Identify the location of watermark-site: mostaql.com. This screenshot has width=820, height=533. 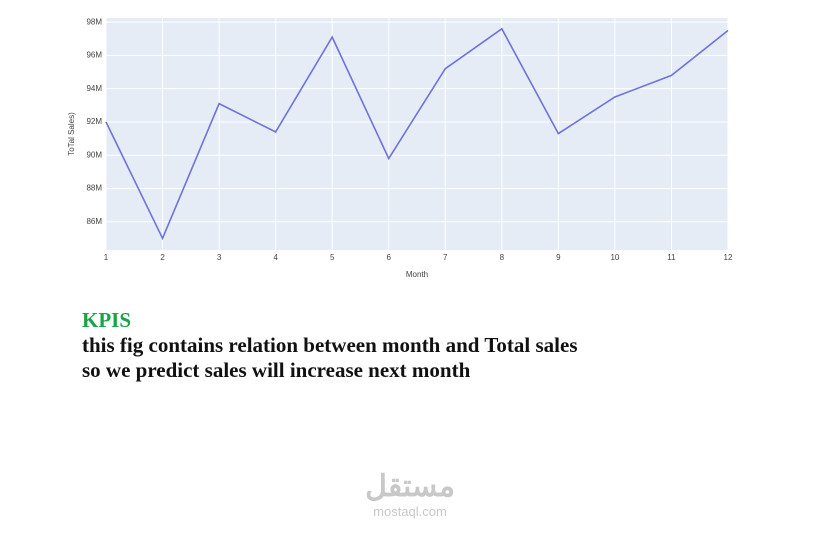
(410, 511).